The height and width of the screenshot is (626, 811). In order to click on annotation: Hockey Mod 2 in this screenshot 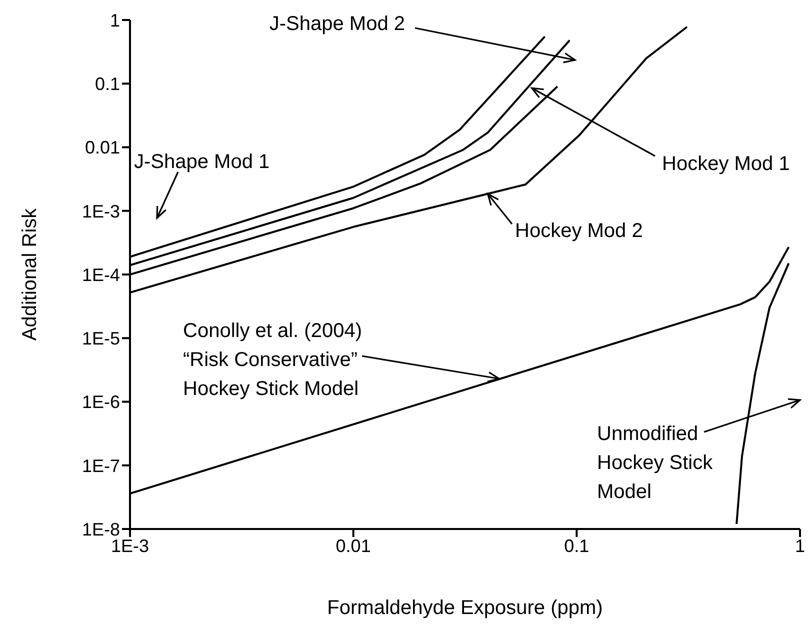, I will do `click(579, 231)`.